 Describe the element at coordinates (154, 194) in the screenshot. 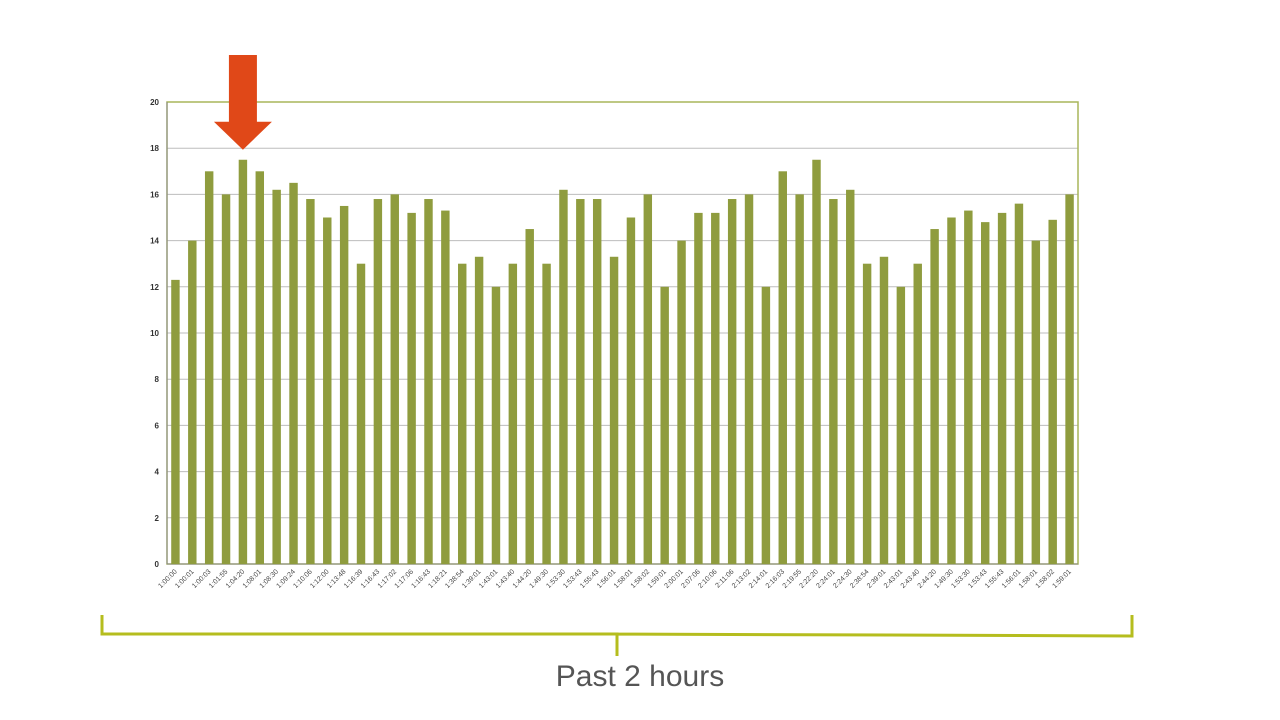

I see `y-tick-label: 16` at that location.